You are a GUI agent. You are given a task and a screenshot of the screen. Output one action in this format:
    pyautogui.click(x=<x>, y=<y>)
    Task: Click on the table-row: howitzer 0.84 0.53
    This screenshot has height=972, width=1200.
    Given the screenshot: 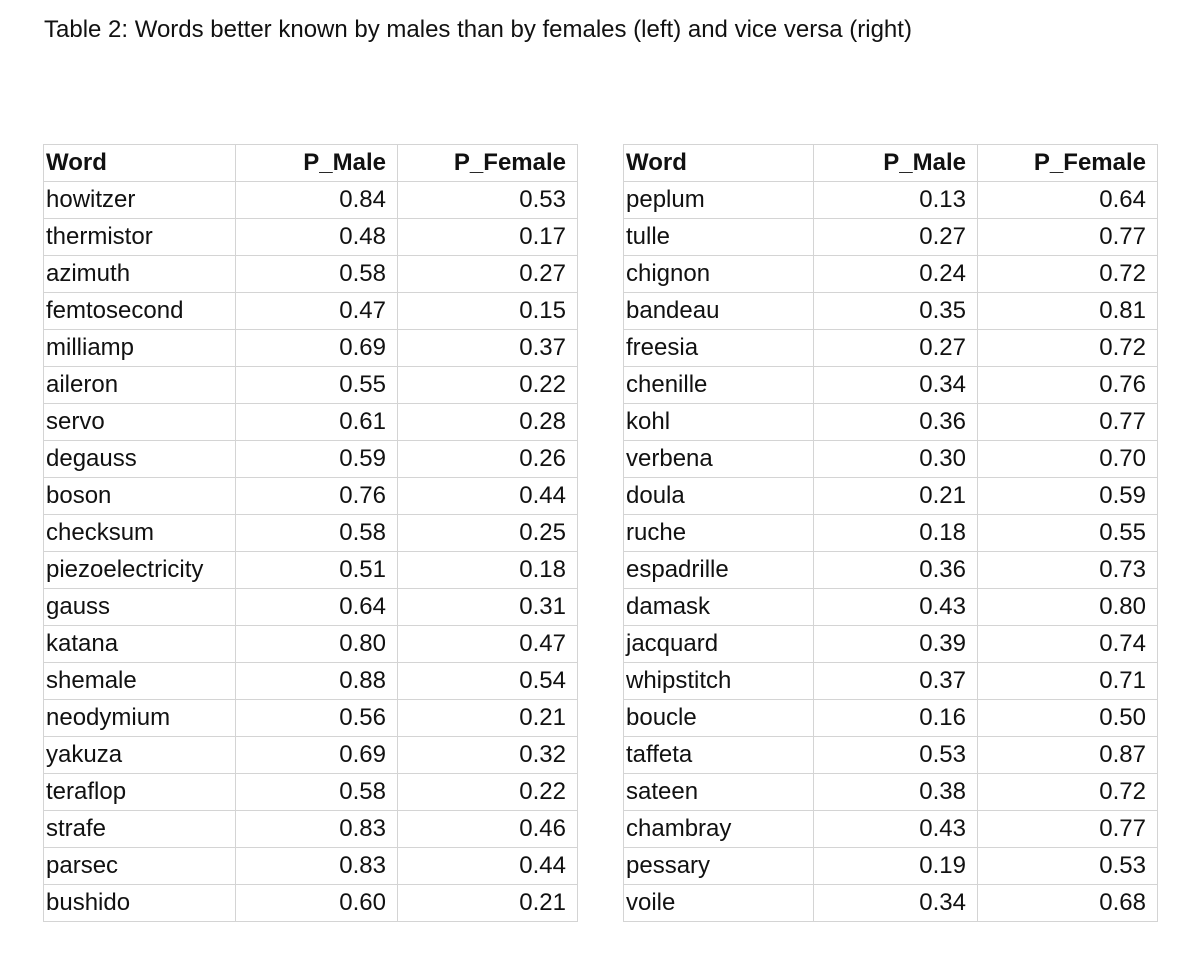 What is the action you would take?
    pyautogui.click(x=310, y=200)
    